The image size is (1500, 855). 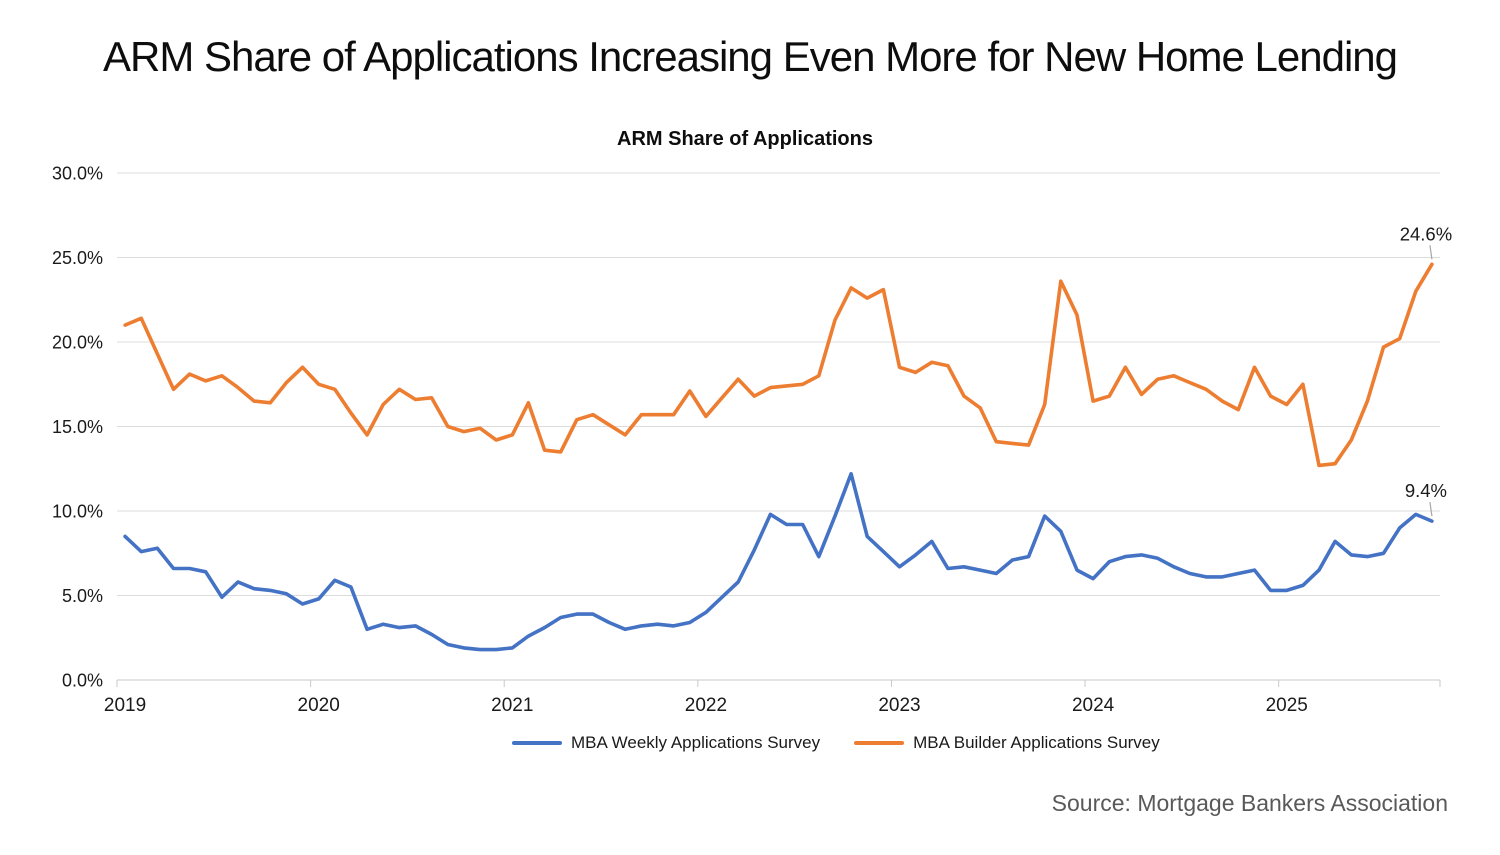 I want to click on legend-label-builder-survey: MBA Builder Applications Survey, so click(x=1036, y=742).